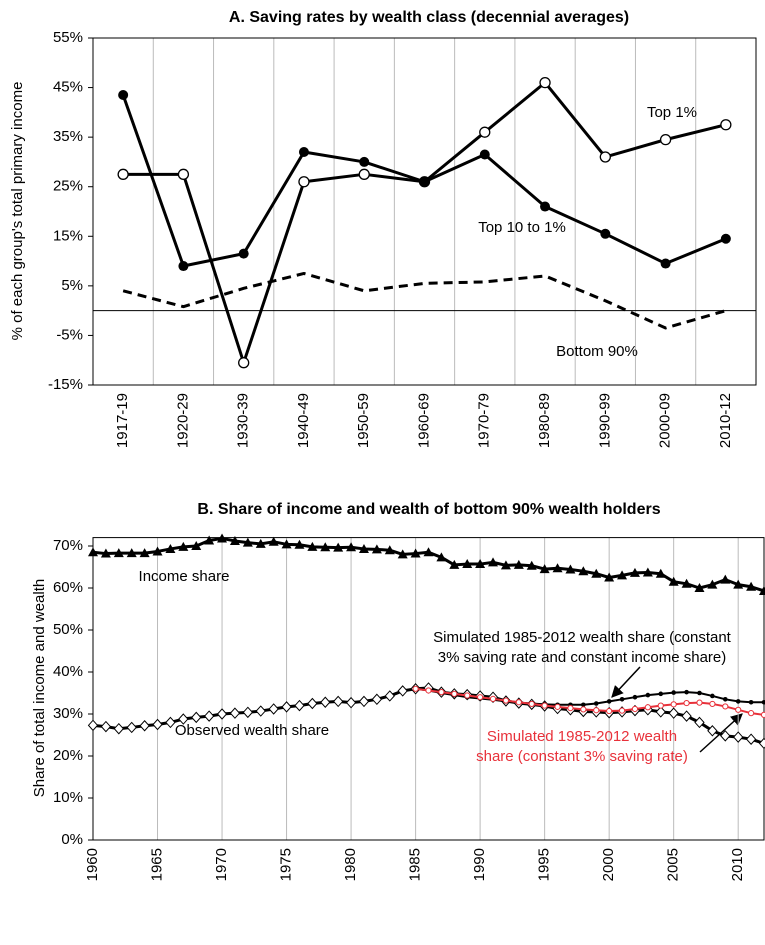 The width and height of the screenshot is (765, 945). Describe the element at coordinates (68, 235) in the screenshot. I see `y-tick-label: 15%` at that location.